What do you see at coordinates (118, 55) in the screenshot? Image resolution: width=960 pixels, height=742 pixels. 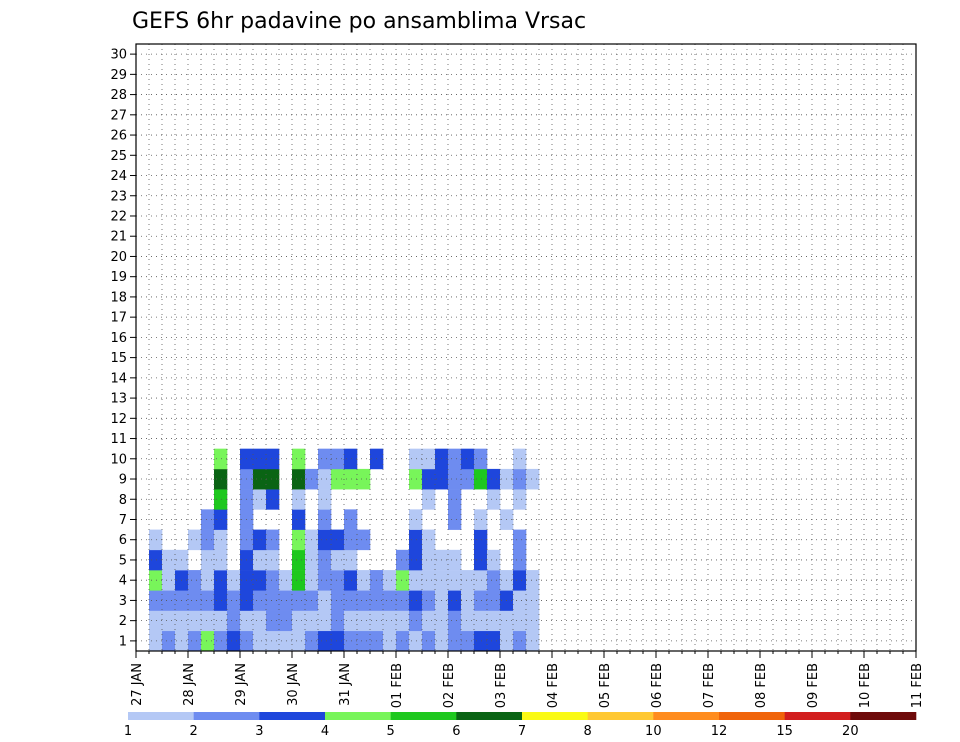 I see `y-tick-label: 30` at bounding box center [118, 55].